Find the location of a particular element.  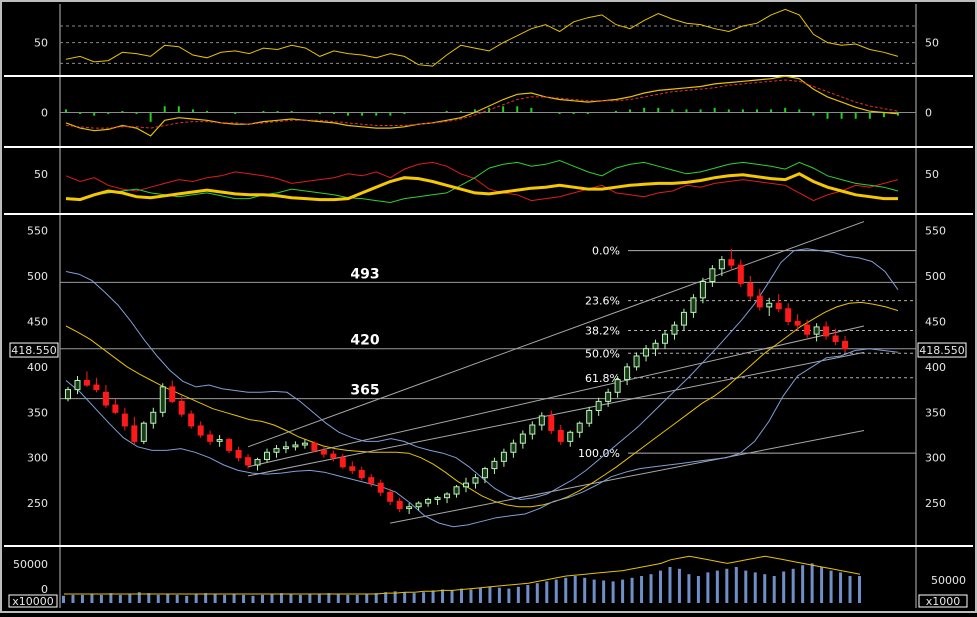

volume-multiplier-right: x1000 is located at coordinates (943, 601).